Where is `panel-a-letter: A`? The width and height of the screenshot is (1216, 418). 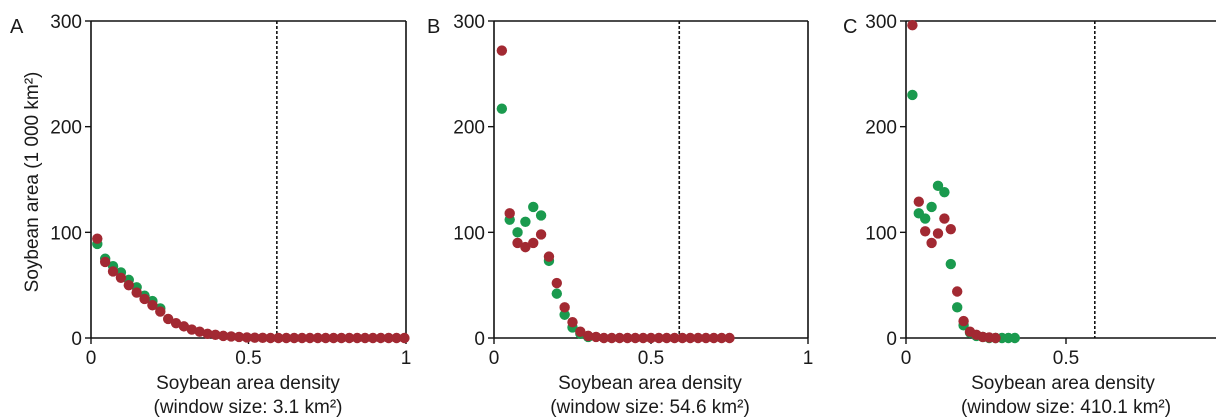 panel-a-letter: A is located at coordinates (17, 27).